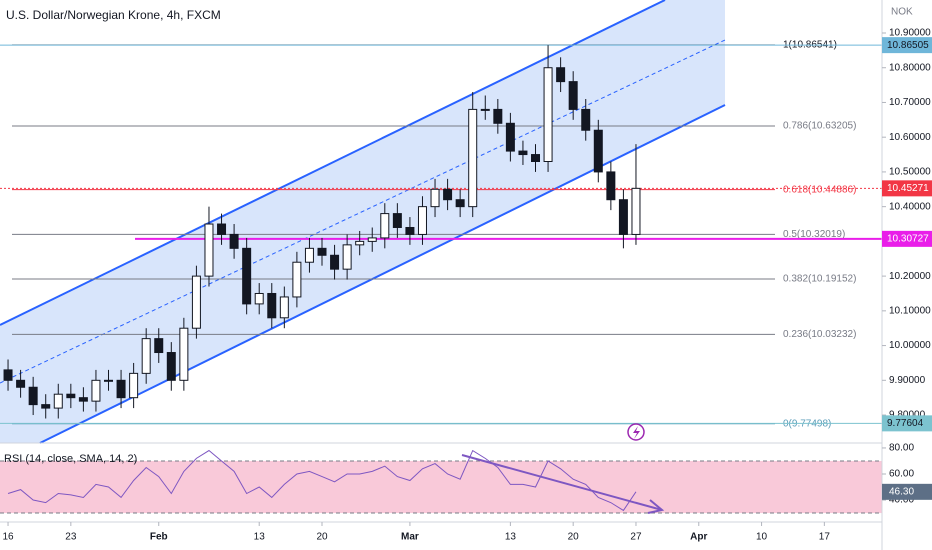 The height and width of the screenshot is (550, 932). What do you see at coordinates (907, 380) in the screenshot?
I see `y-tick-label: 9.90000` at bounding box center [907, 380].